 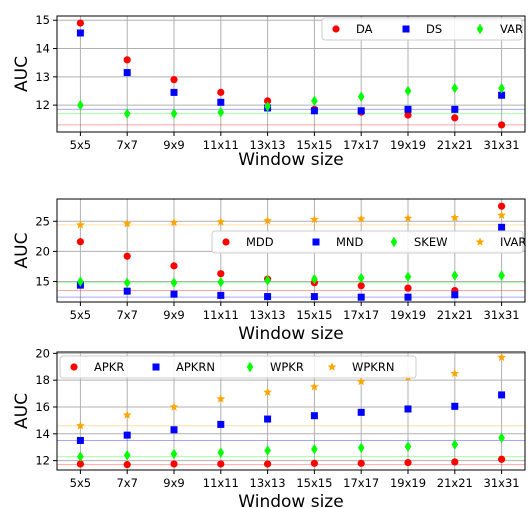 What do you see at coordinates (364, 29) in the screenshot?
I see `legend-label-da: DA` at bounding box center [364, 29].